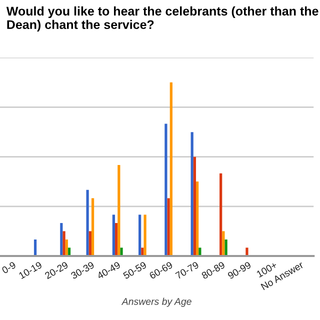  Describe the element at coordinates (162, 19) in the screenshot. I see `chart-title: Would you like to hear the celebrants (other than the Dean) chant the service?` at that location.